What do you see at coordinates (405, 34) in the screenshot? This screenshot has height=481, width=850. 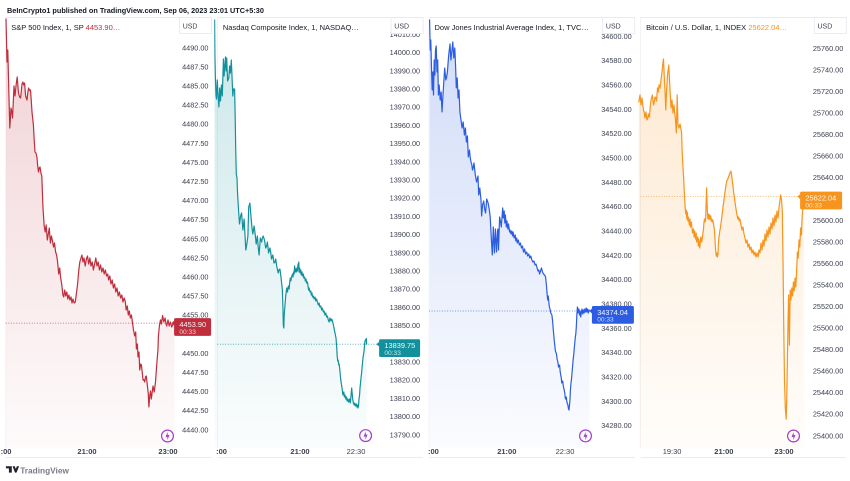 I see `svg-text: 14010.00` at bounding box center [405, 34].